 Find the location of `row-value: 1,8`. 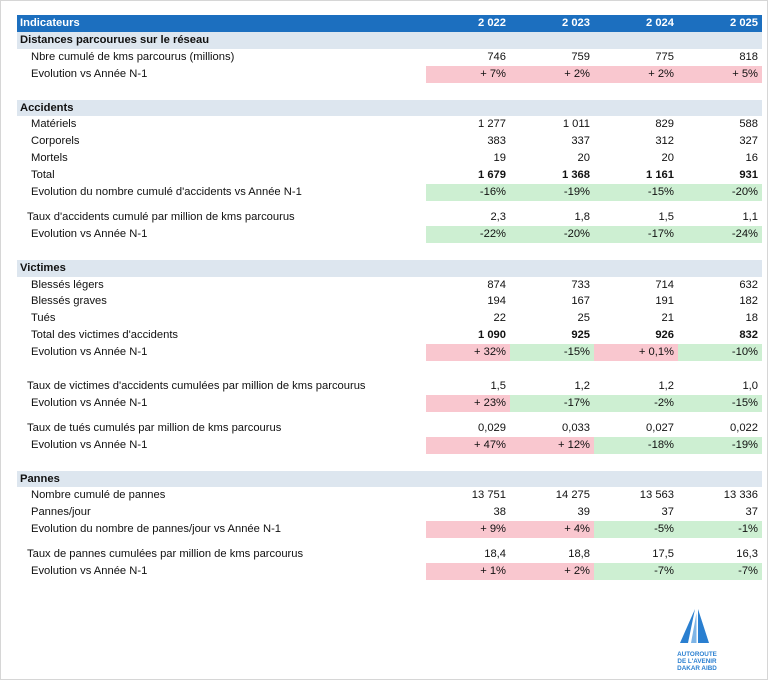

row-value: 1,8 is located at coordinates (582, 216).